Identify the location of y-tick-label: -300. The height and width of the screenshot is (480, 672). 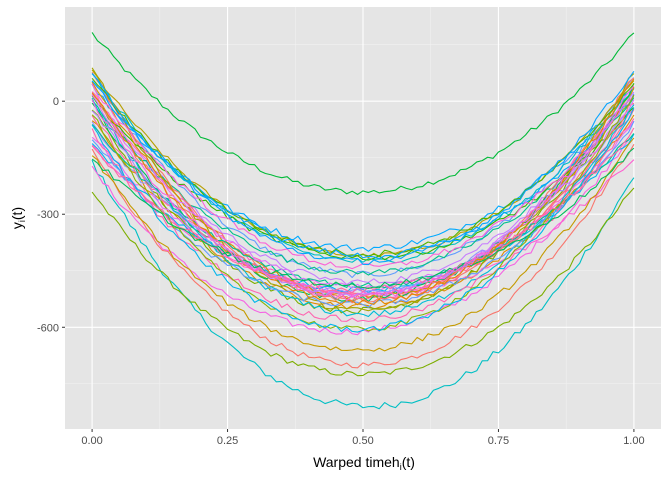
(48, 215).